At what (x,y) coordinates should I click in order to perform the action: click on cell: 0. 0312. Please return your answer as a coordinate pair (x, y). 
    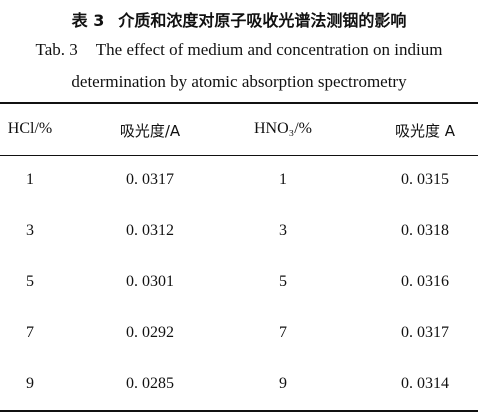
    Looking at the image, I should click on (150, 230).